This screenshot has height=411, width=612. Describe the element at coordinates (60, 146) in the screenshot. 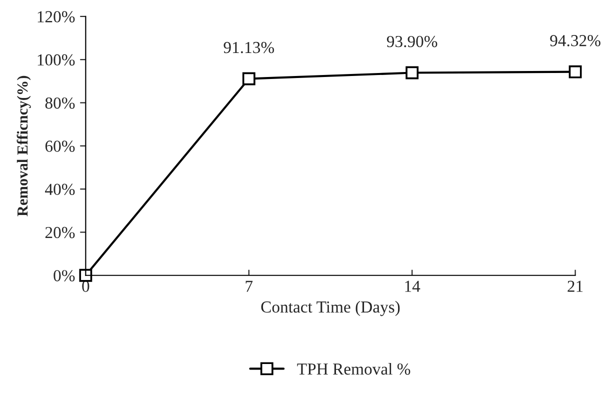

I see `y-tick-label: 60%` at that location.